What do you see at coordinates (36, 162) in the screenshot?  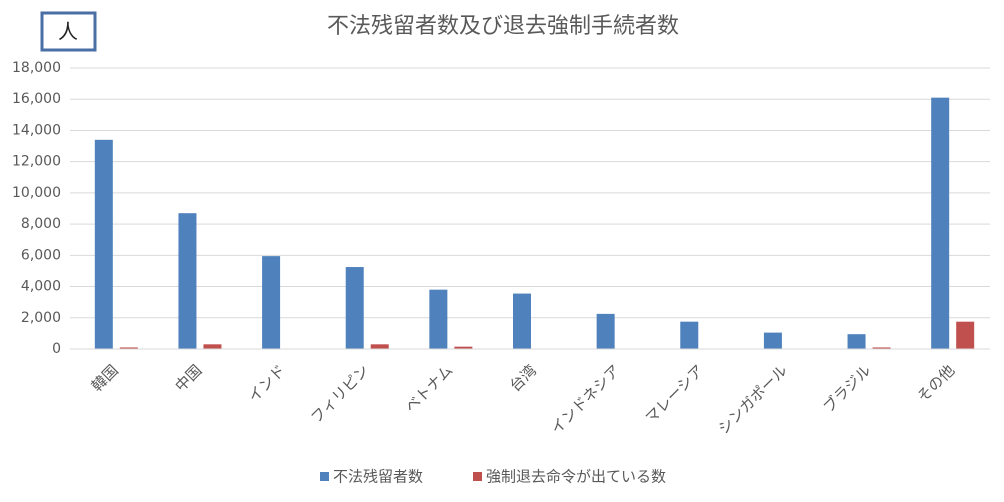 I see `y-tick-label: 12,000` at bounding box center [36, 162].